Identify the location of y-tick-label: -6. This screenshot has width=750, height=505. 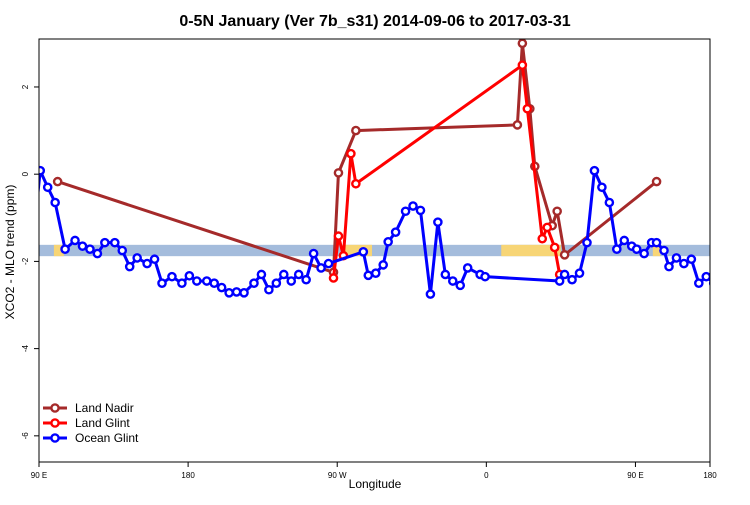
(25, 436).